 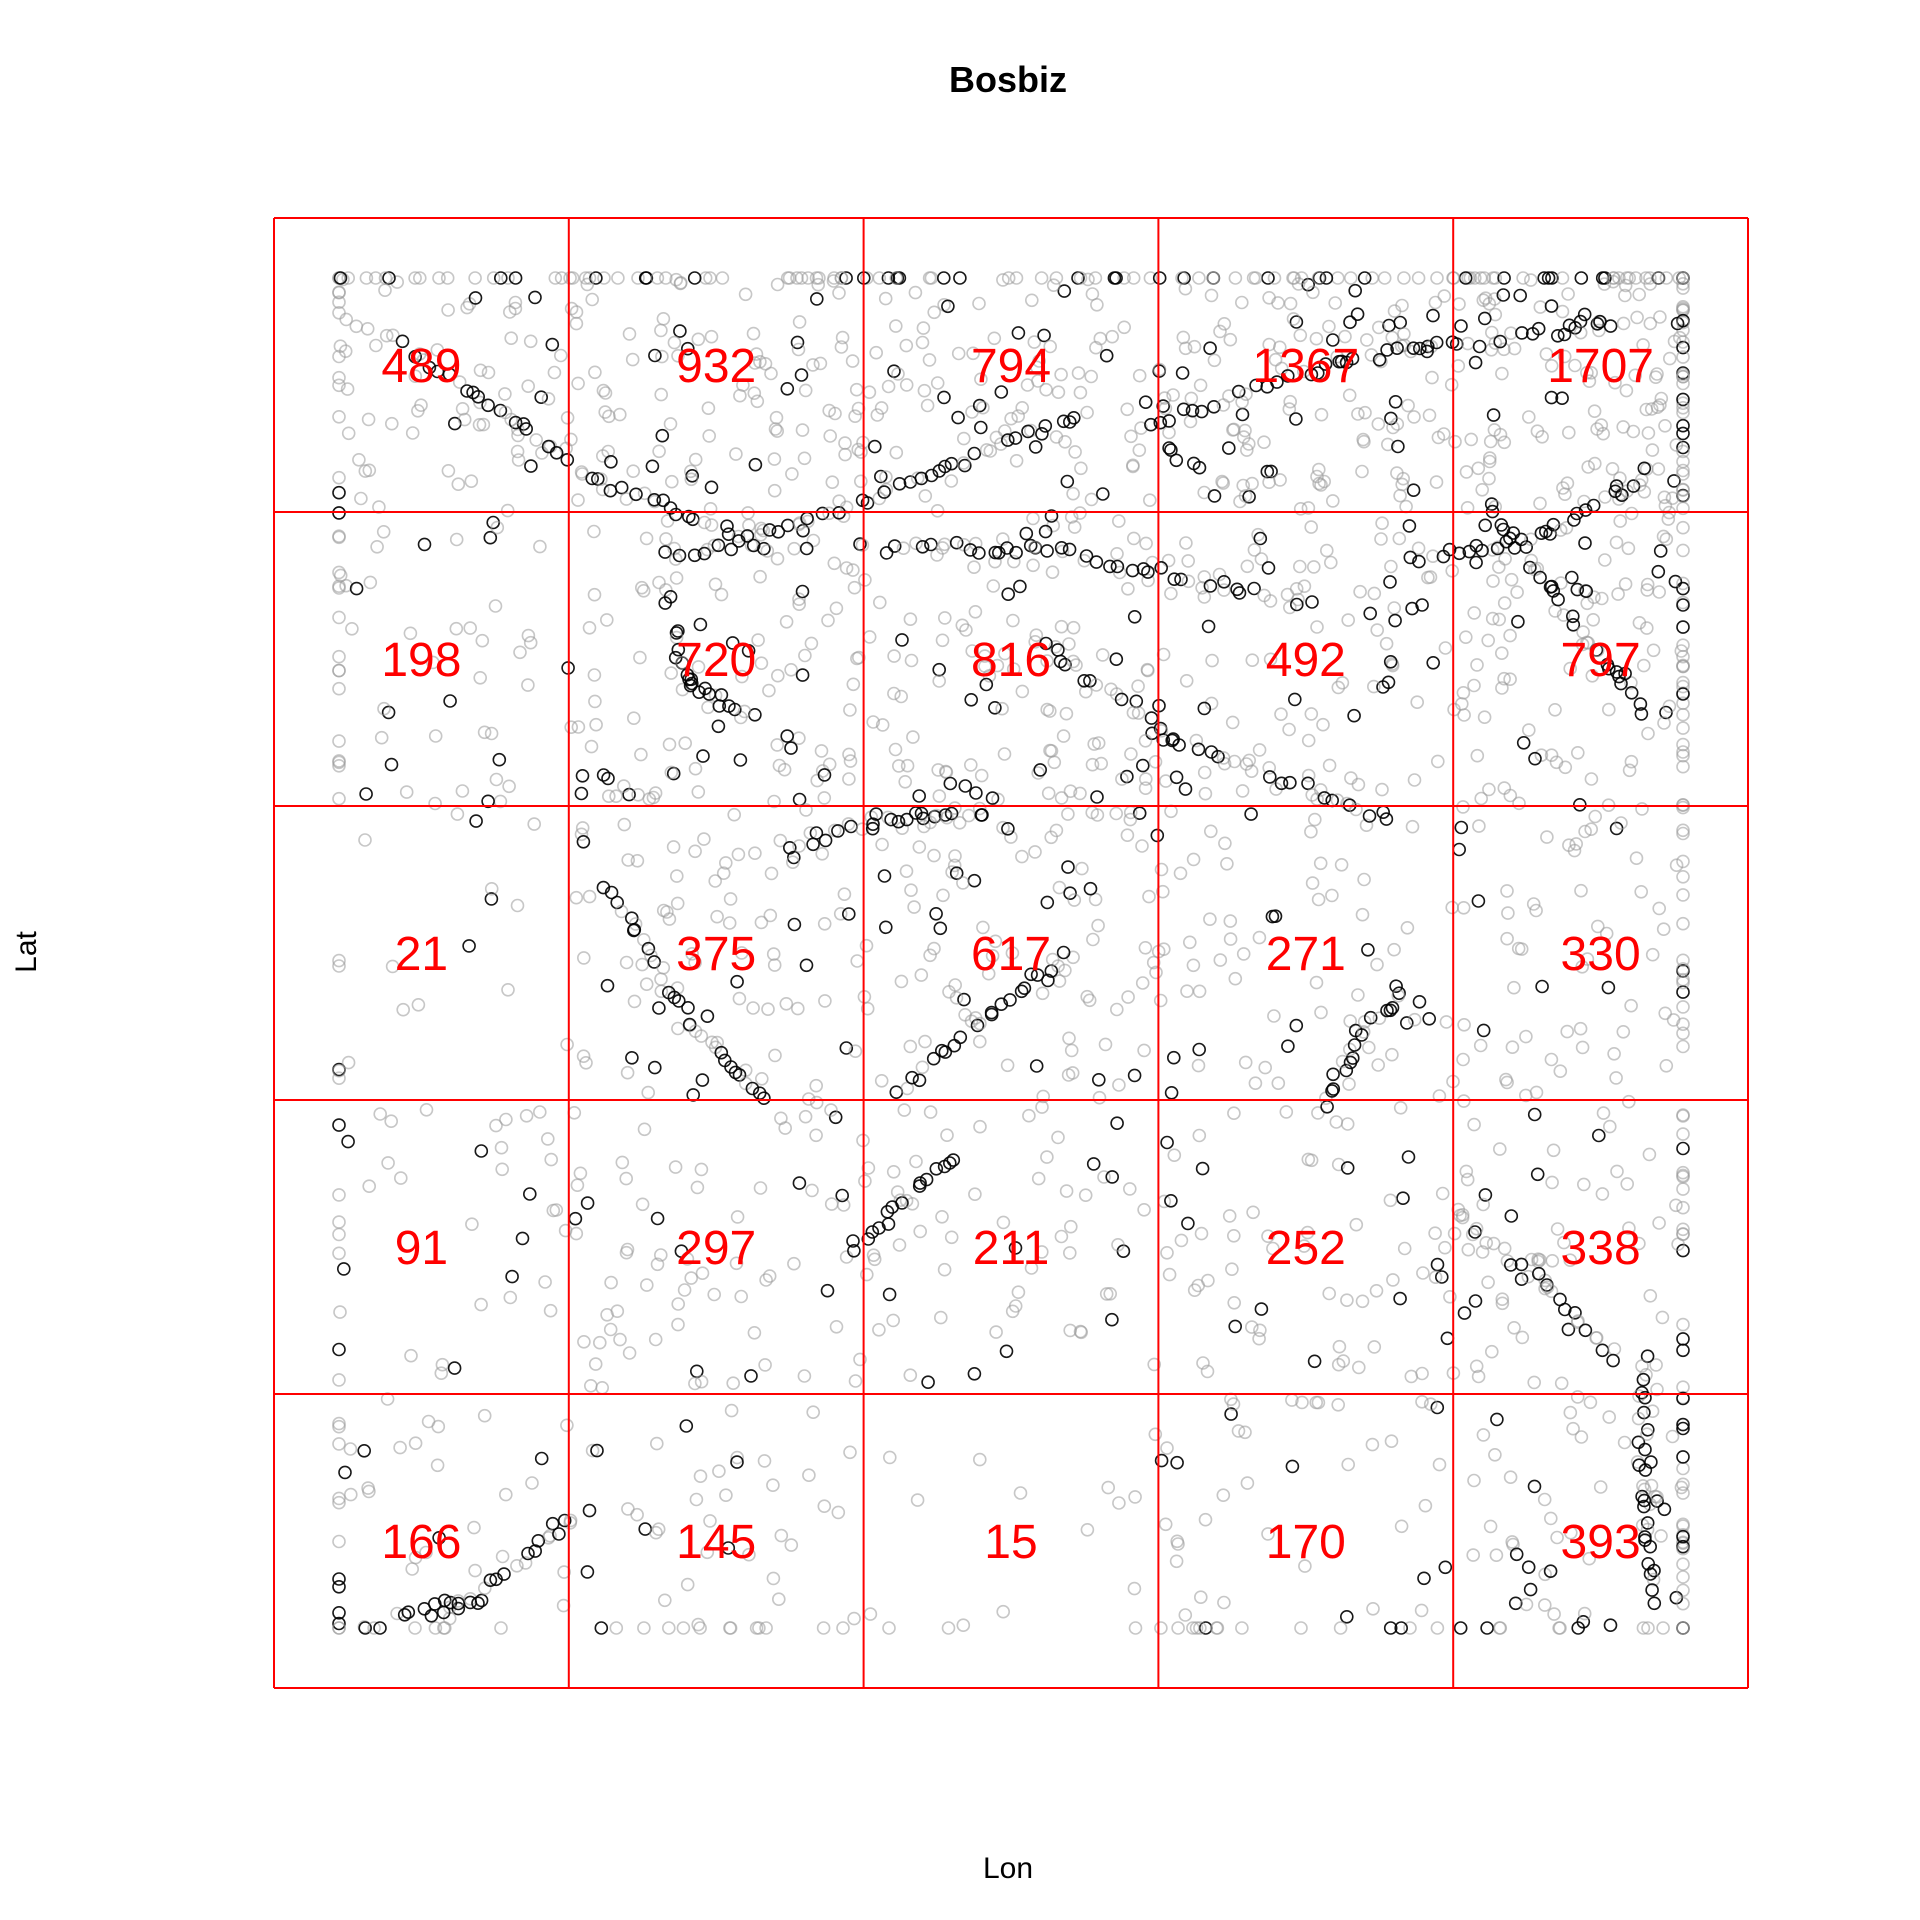 What do you see at coordinates (1302, 1402) in the screenshot?
I see `point-2001` at bounding box center [1302, 1402].